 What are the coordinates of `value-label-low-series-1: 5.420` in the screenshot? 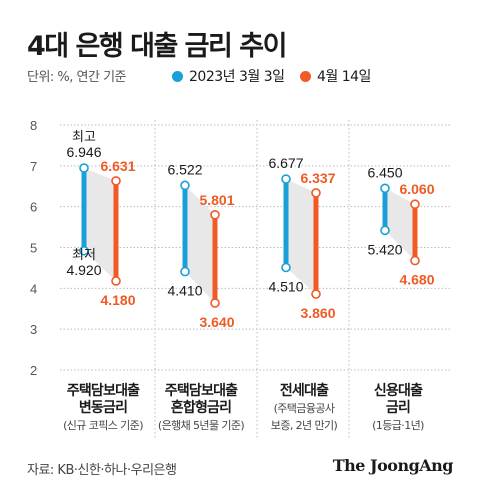 It's located at (384, 249).